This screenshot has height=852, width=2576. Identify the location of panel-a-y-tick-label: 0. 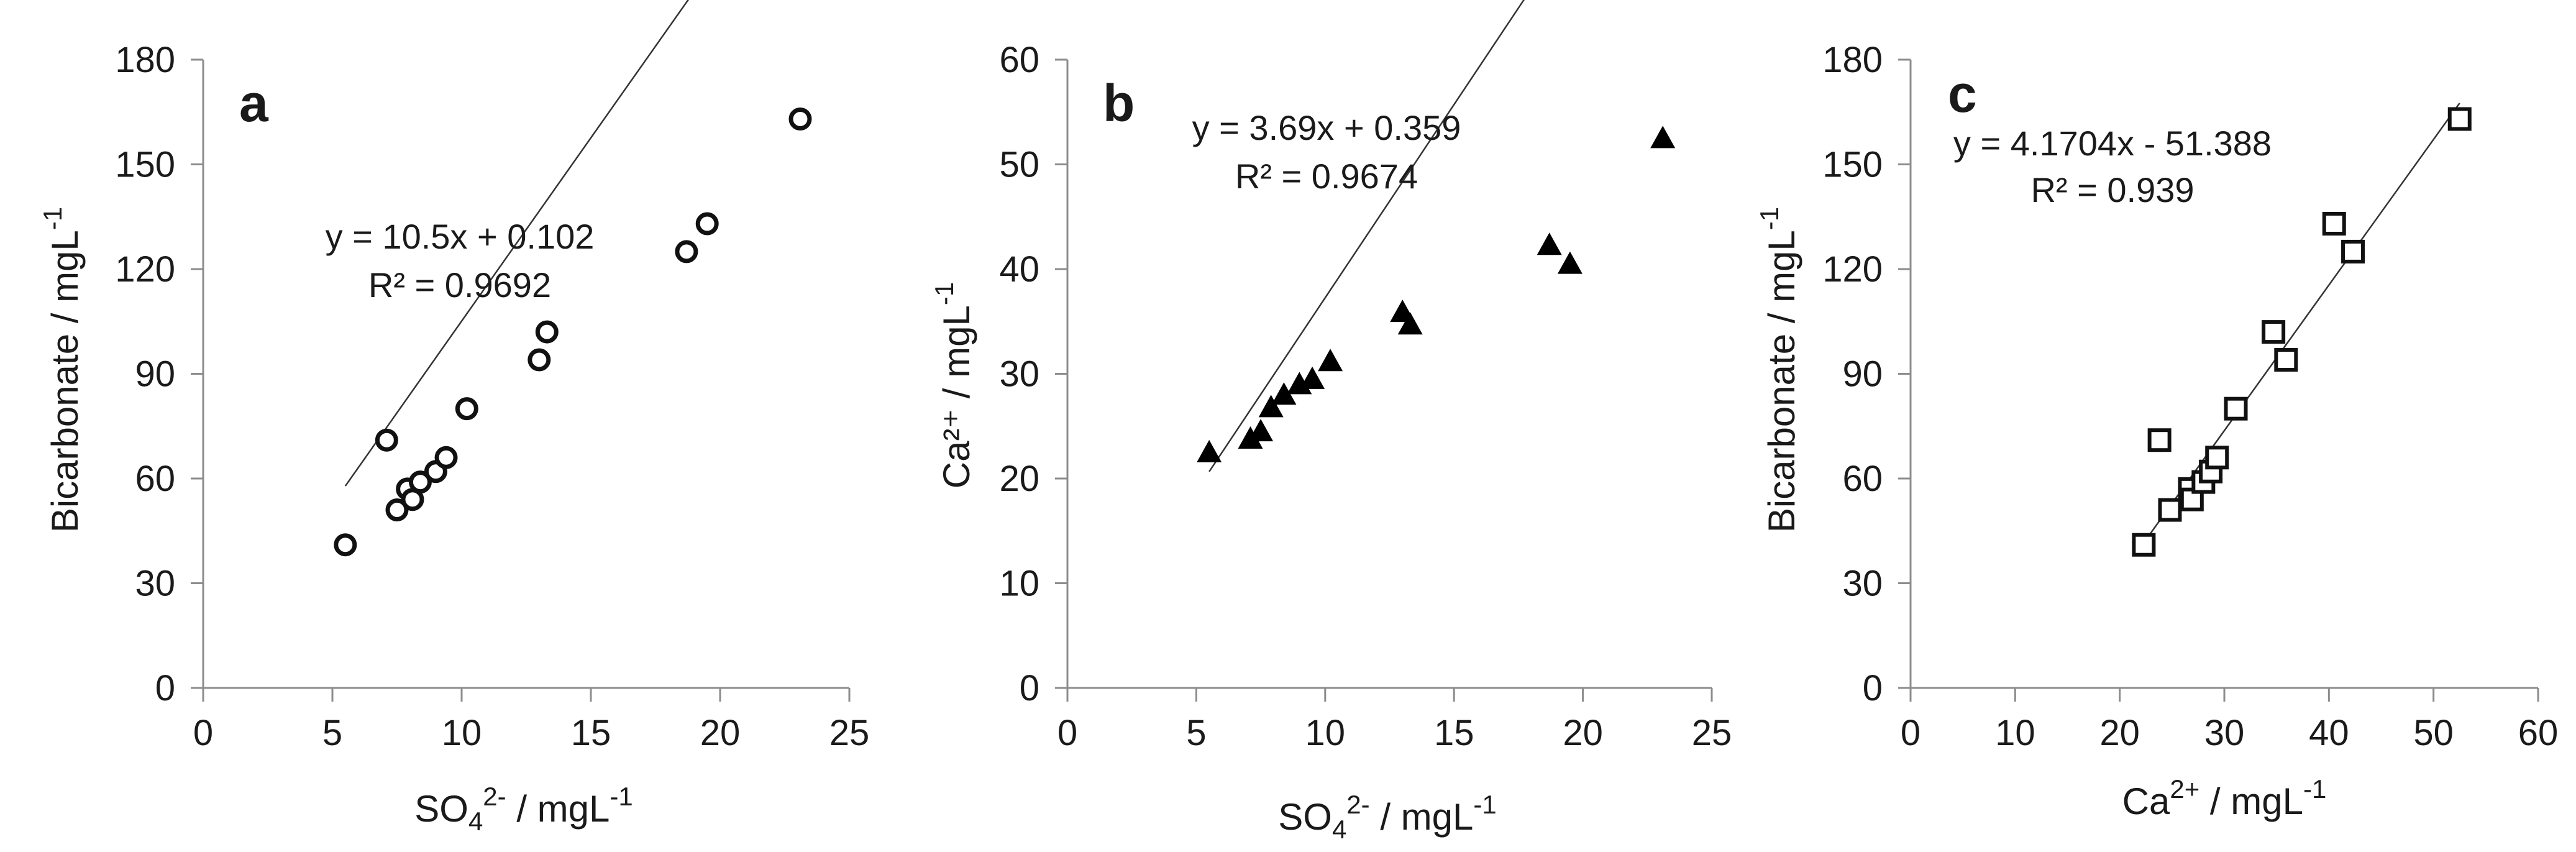
(165, 688).